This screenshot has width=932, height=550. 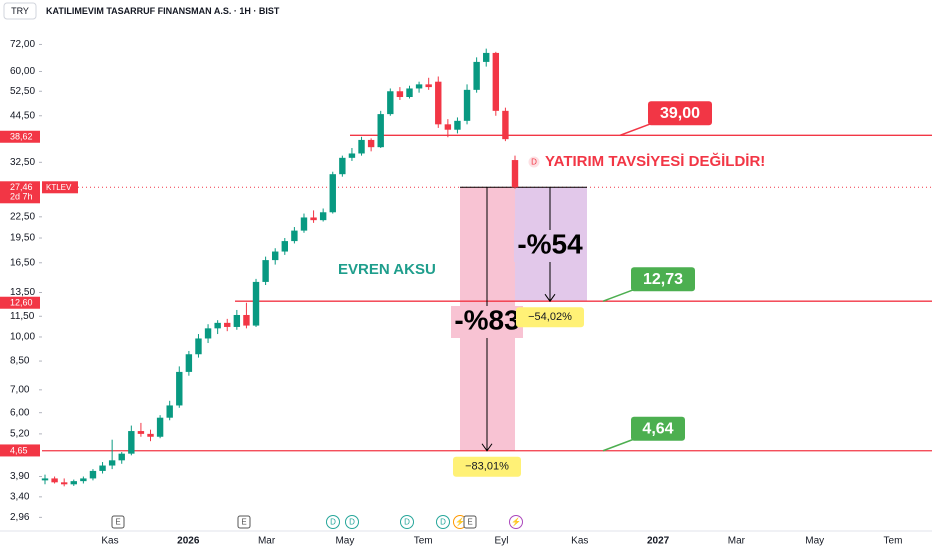 I want to click on annotation-icon, so click(x=534, y=162).